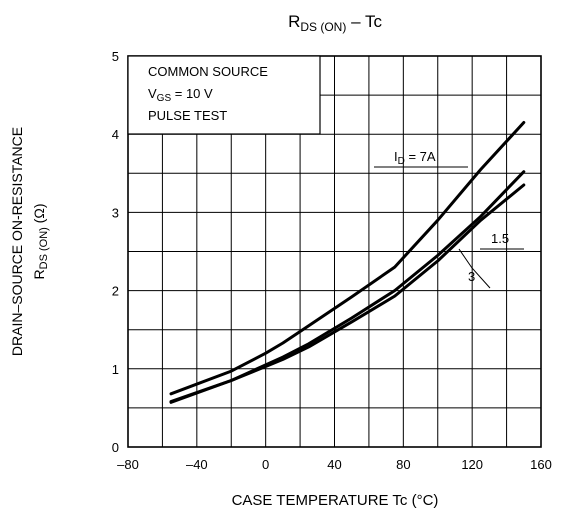  What do you see at coordinates (334, 464) in the screenshot?
I see `x-tick-label: 40` at bounding box center [334, 464].